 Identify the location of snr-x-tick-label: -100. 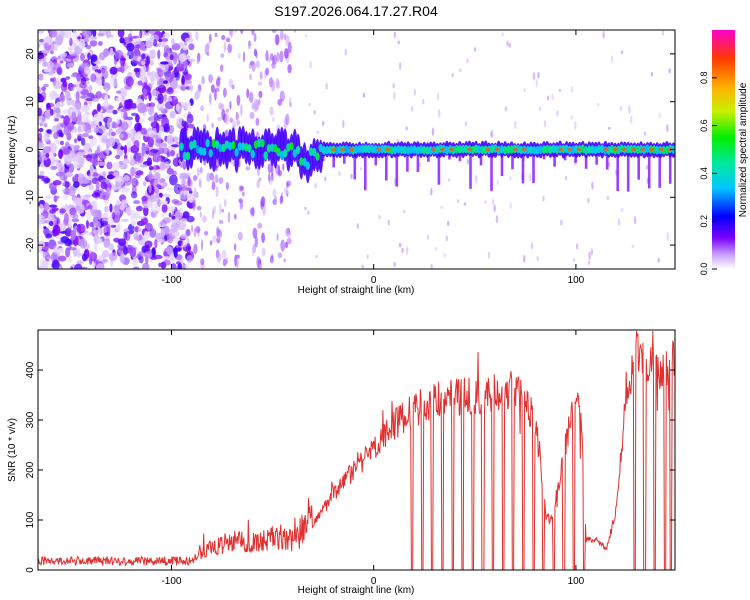
(171, 581).